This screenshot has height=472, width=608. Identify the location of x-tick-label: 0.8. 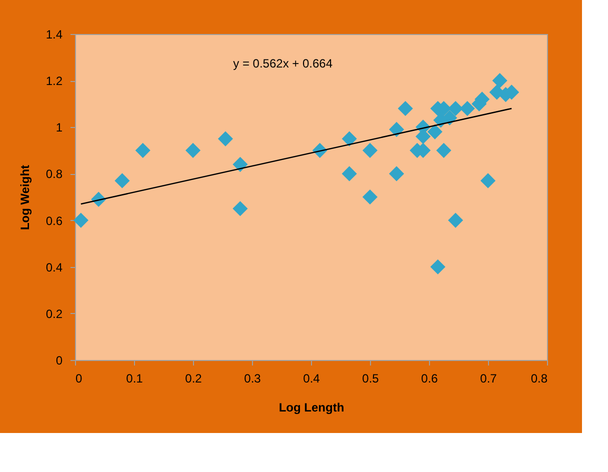
(539, 379).